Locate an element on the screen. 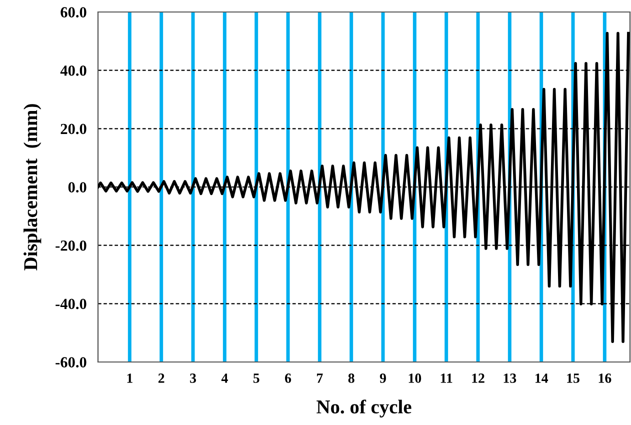 This screenshot has height=425, width=631. y-tick-label: -20.0 is located at coordinates (71, 245).